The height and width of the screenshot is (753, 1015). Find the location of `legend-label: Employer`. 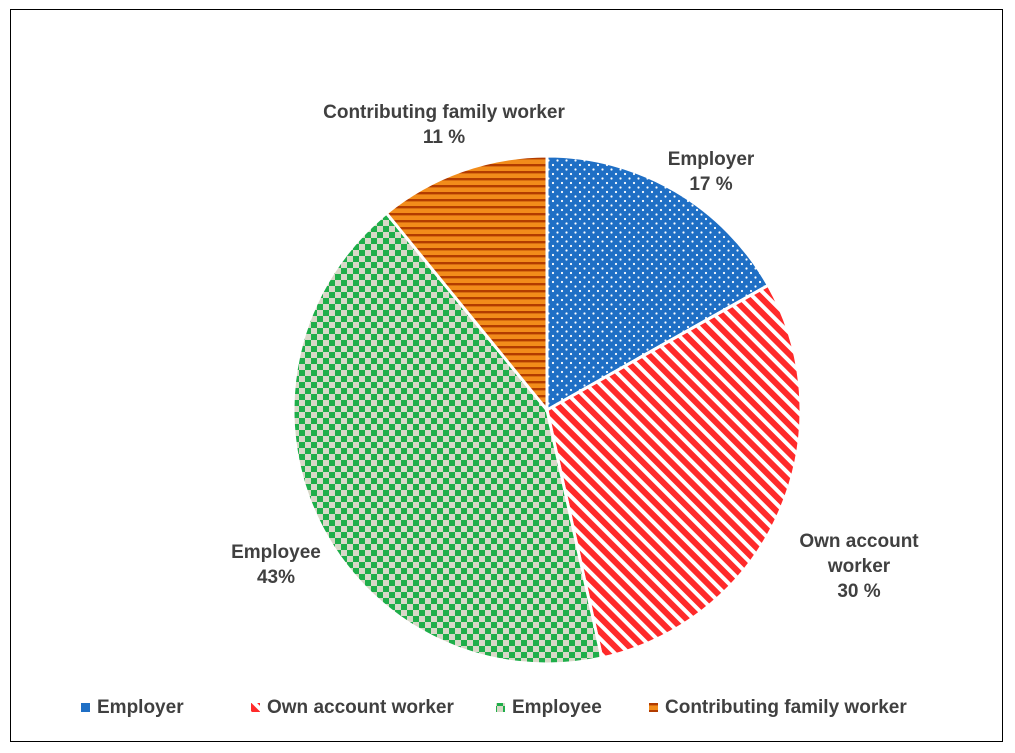

legend-label: Employer is located at coordinates (140, 707).